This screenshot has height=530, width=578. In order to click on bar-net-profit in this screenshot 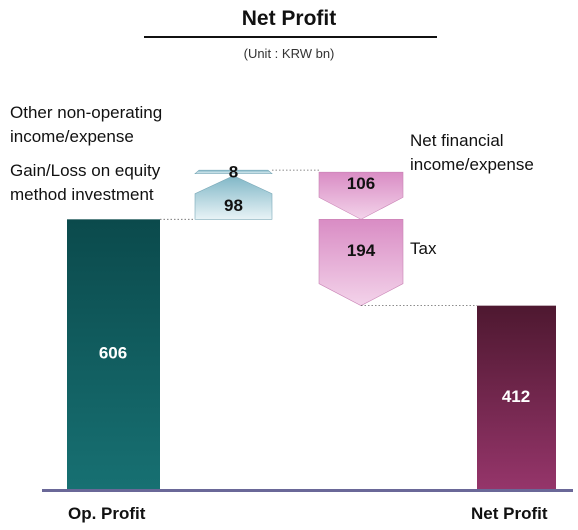, I will do `click(516, 397)`.